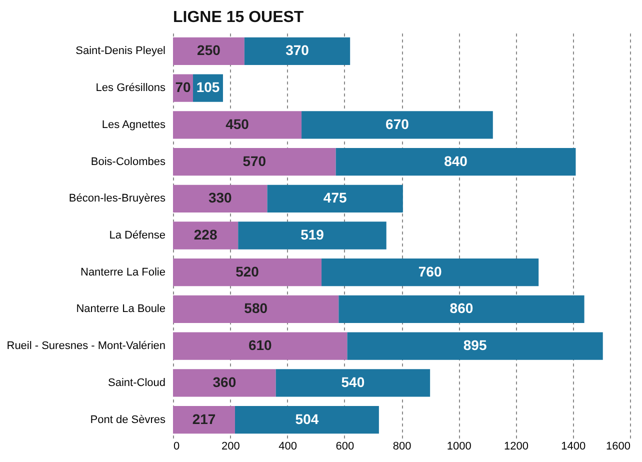  What do you see at coordinates (573, 446) in the screenshot?
I see `x-tick-label: 1400` at bounding box center [573, 446].